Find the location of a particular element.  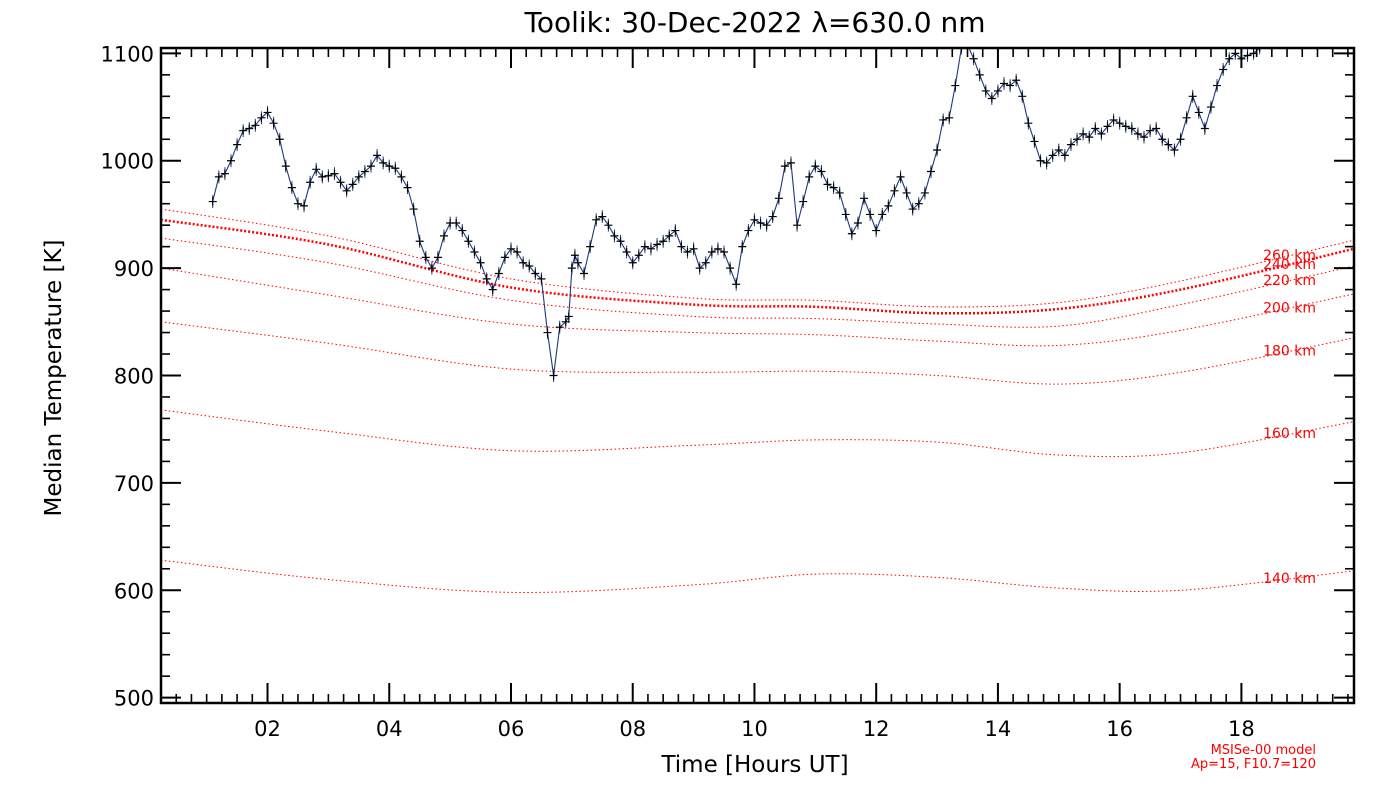

x-tick-label: 04 is located at coordinates (389, 729).